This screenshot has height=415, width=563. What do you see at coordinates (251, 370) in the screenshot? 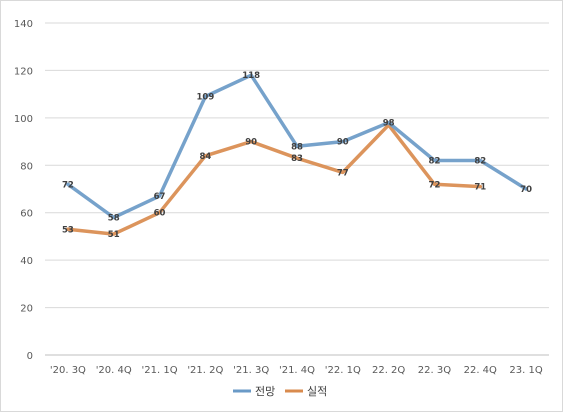
I see `x-tick-label: '21. 3Q` at bounding box center [251, 370].